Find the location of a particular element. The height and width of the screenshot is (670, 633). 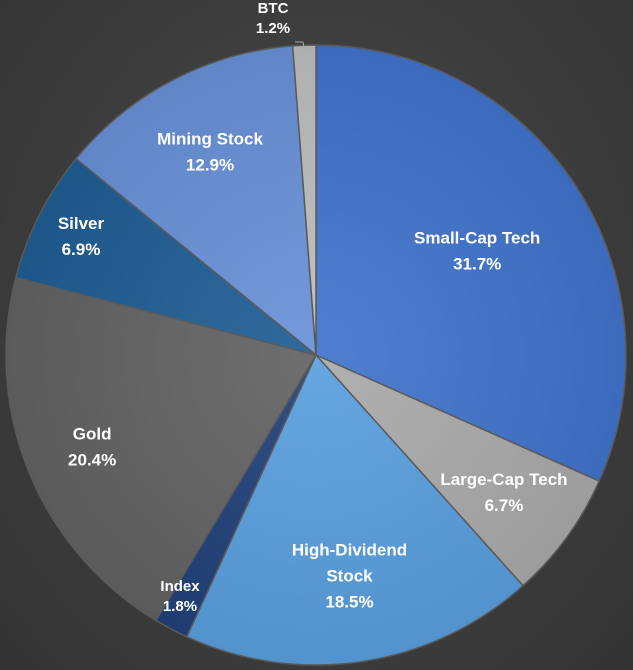

data-label-btc: BTC 1.2% is located at coordinates (273, 18).